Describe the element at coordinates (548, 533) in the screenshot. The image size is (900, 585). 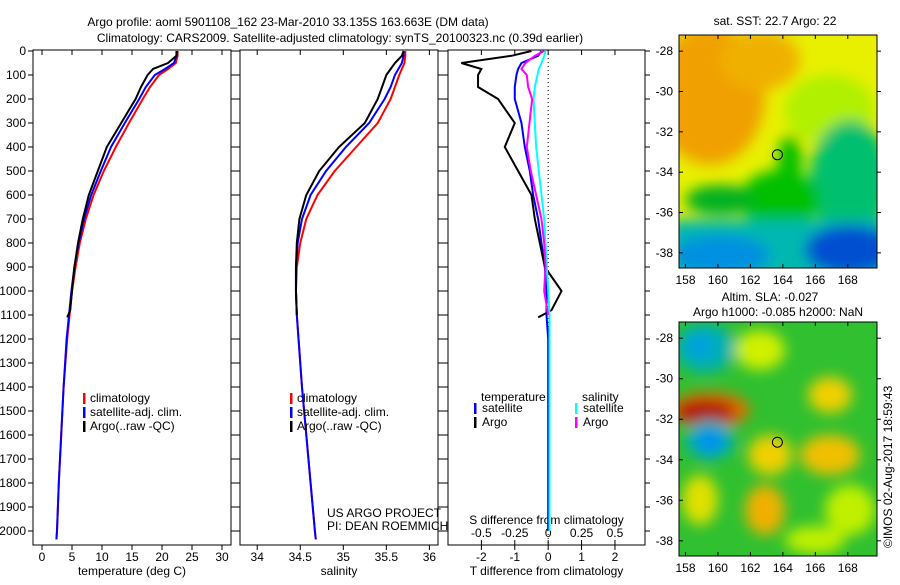
I see `s-tick-label: 0` at that location.